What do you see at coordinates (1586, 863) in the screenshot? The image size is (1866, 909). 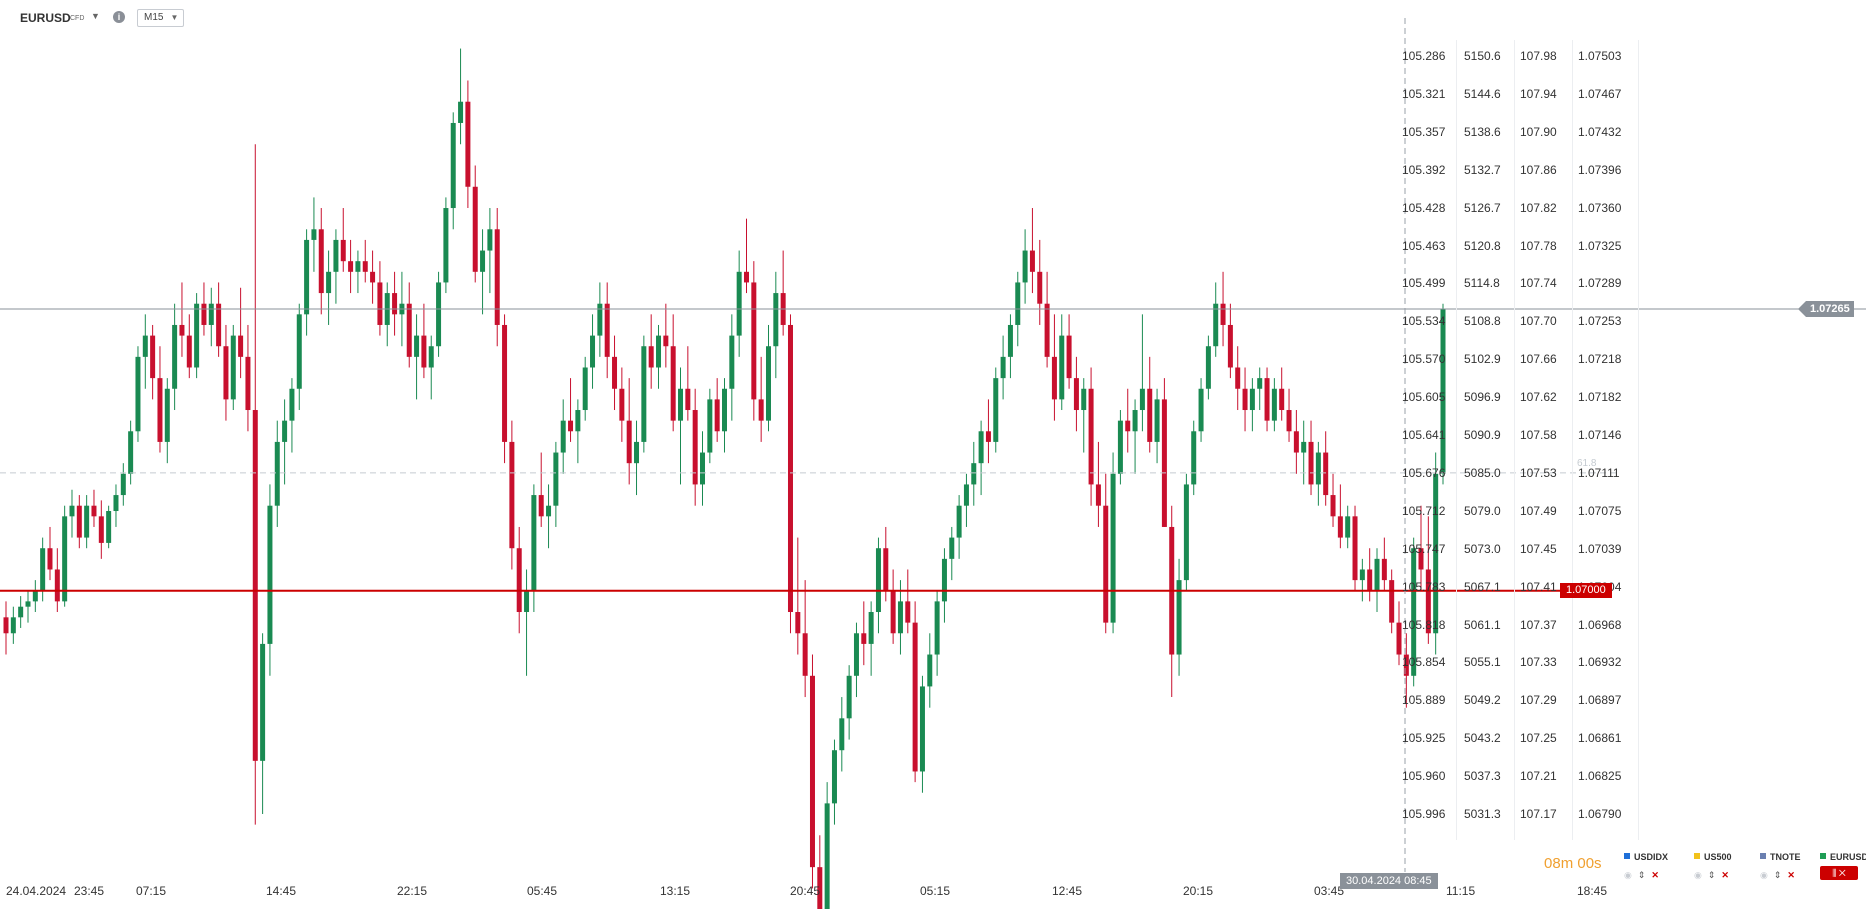 I see `timer-seconds: 00` at bounding box center [1586, 863].